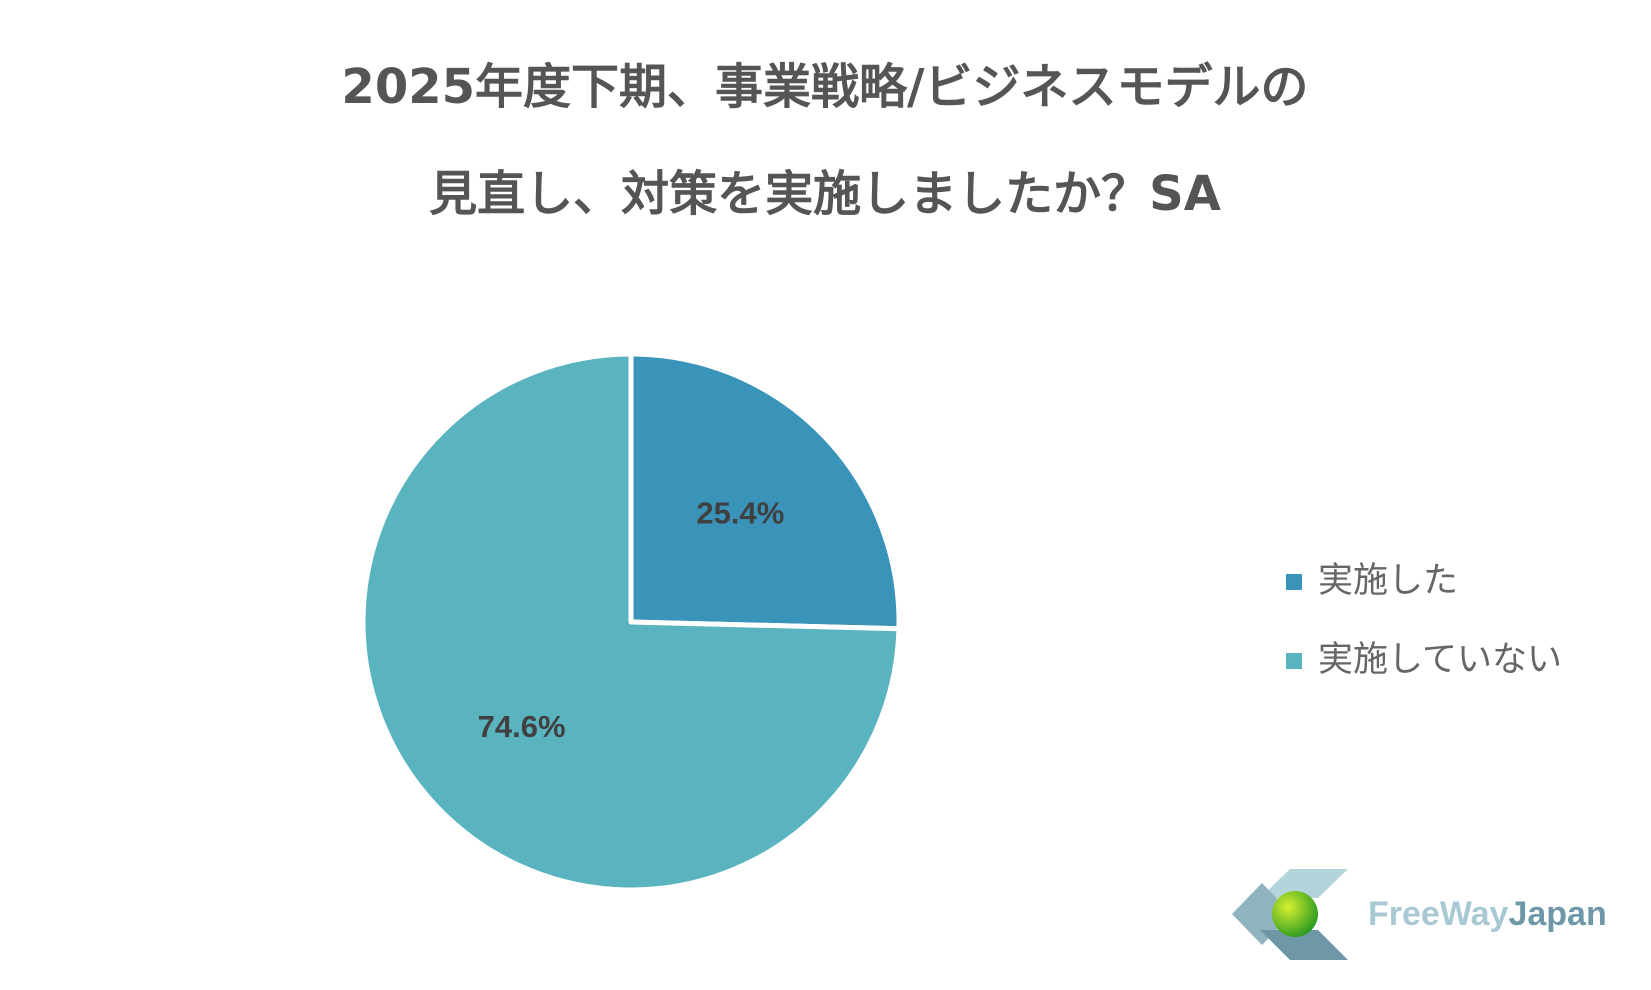 The height and width of the screenshot is (990, 1651). I want to click on logo: FreeWayJapan, so click(1419, 914).